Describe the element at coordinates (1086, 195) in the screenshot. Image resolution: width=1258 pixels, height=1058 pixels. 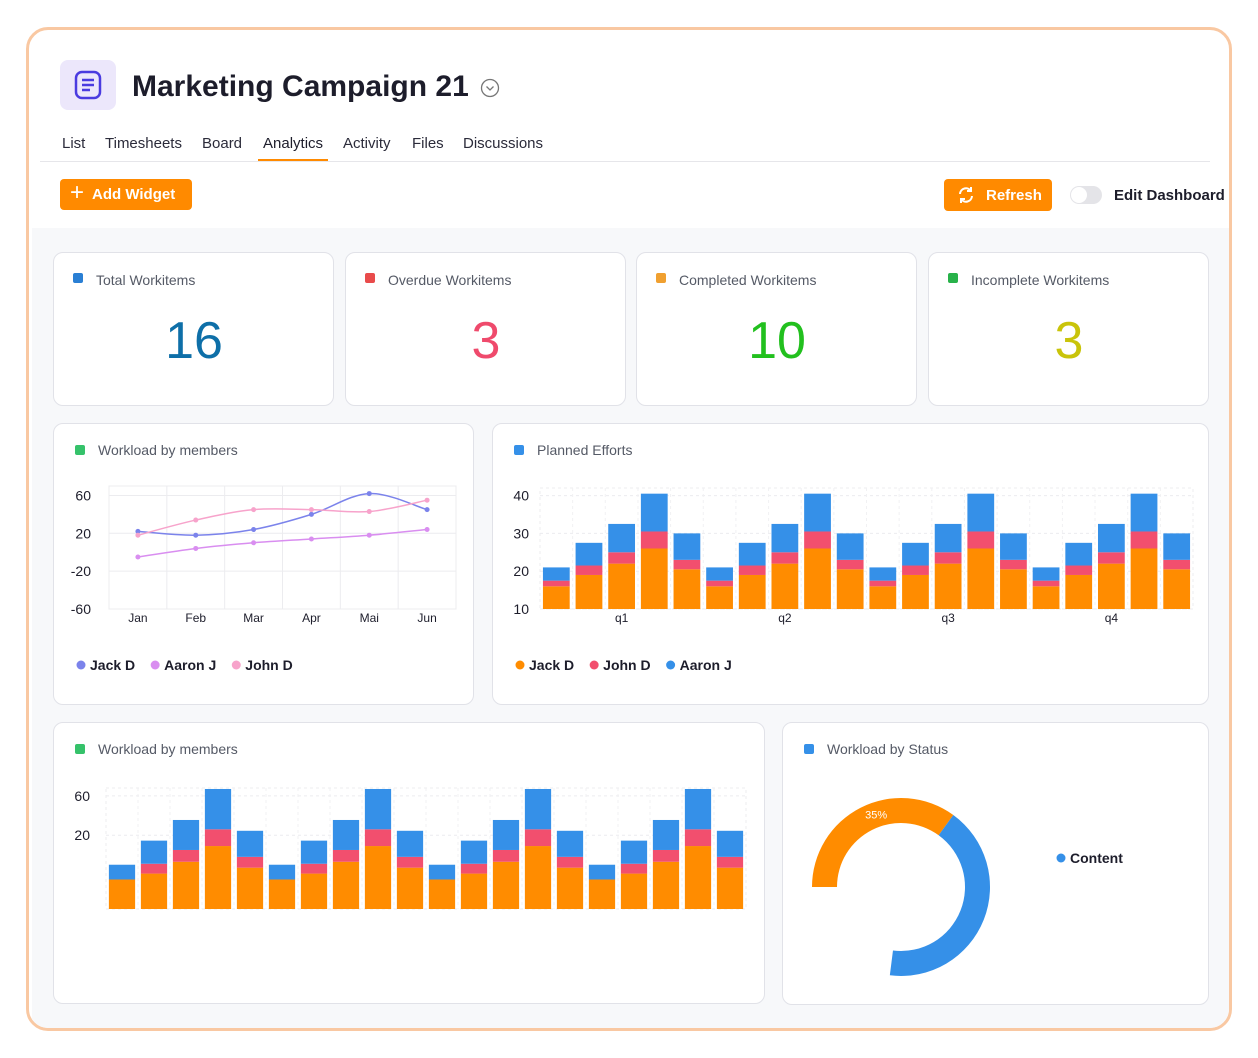
I see `edit-toggle` at that location.